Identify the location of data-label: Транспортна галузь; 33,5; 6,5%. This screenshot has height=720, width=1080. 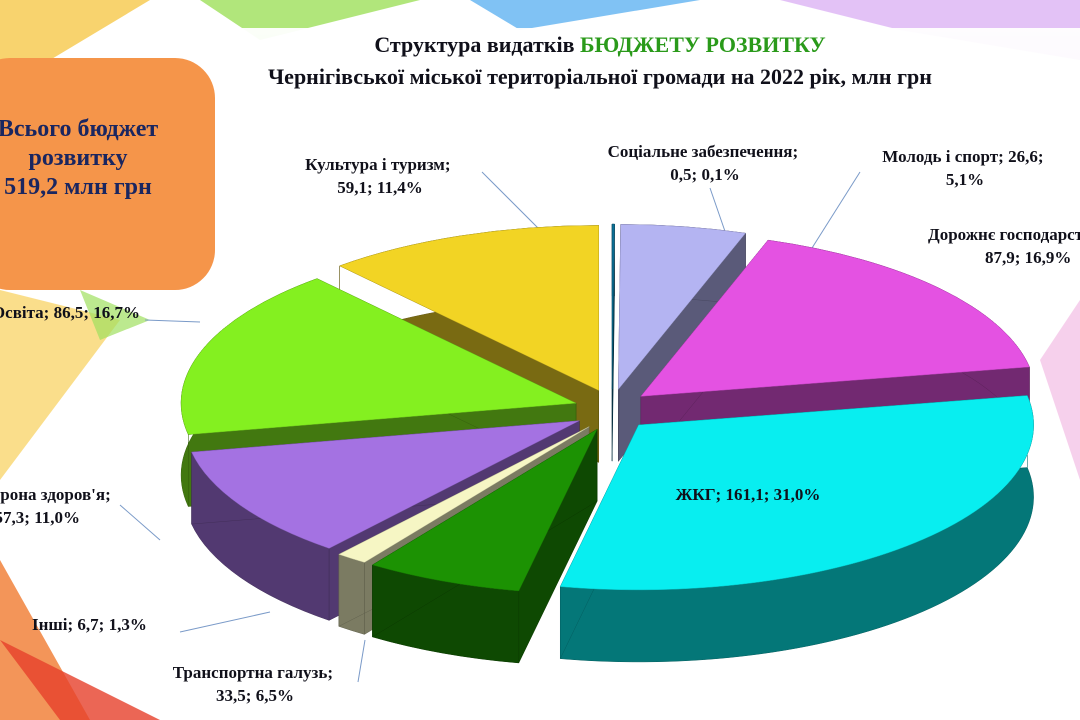
(255, 684).